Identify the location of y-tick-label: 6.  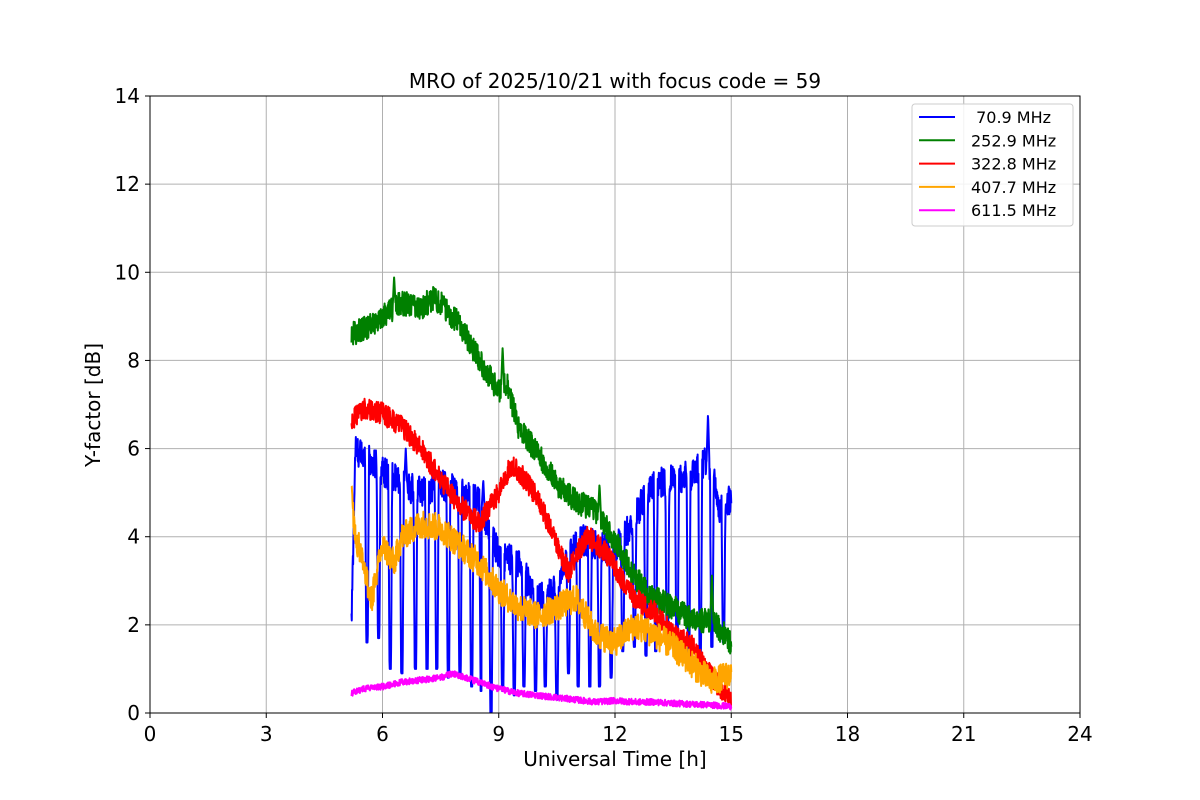
(133, 449).